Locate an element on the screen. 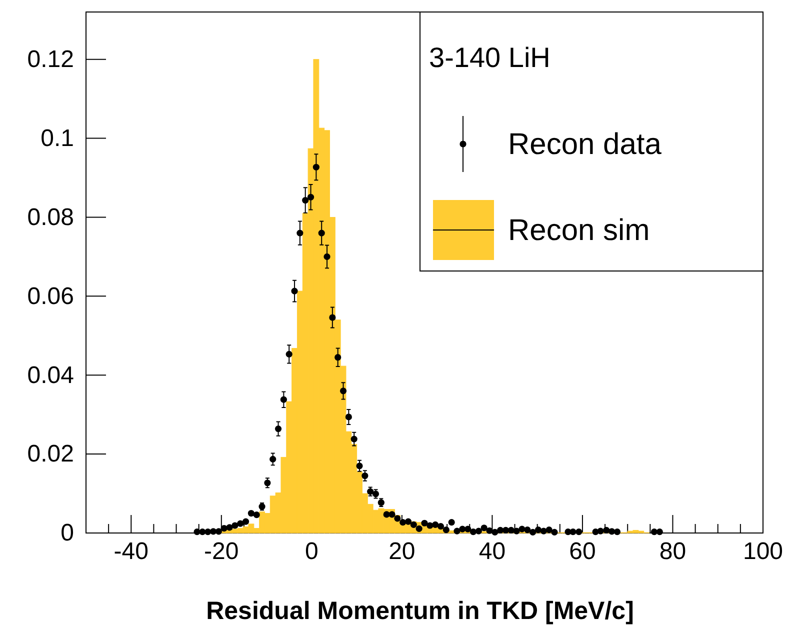 This screenshot has width=790, height=629. y-tick-label: 0.12 is located at coordinates (50, 60).